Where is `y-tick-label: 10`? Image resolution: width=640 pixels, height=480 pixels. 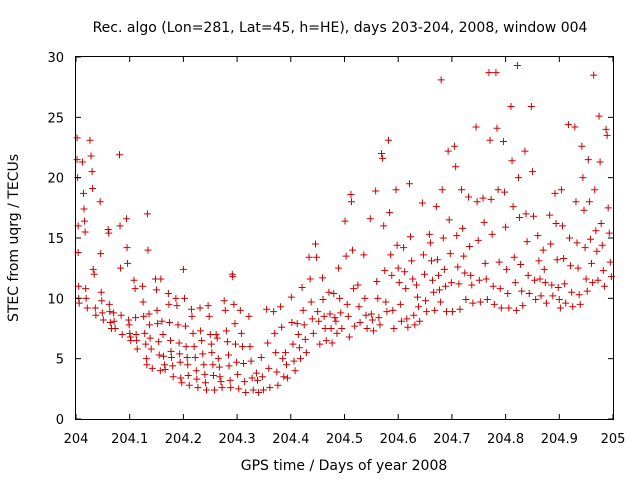 y-tick-label: 10 is located at coordinates (55, 299).